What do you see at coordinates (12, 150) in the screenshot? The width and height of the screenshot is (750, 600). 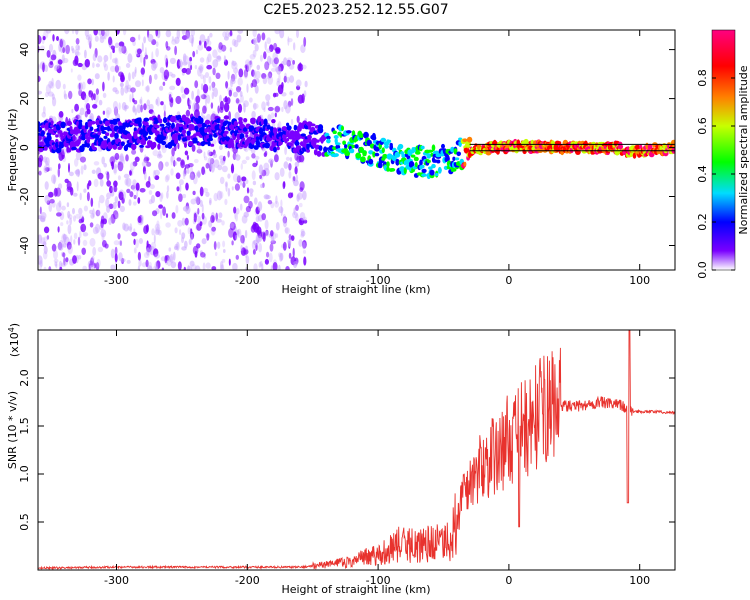 I see `spectrogram-y-axis-title: Frequency (Hz)` at bounding box center [12, 150].